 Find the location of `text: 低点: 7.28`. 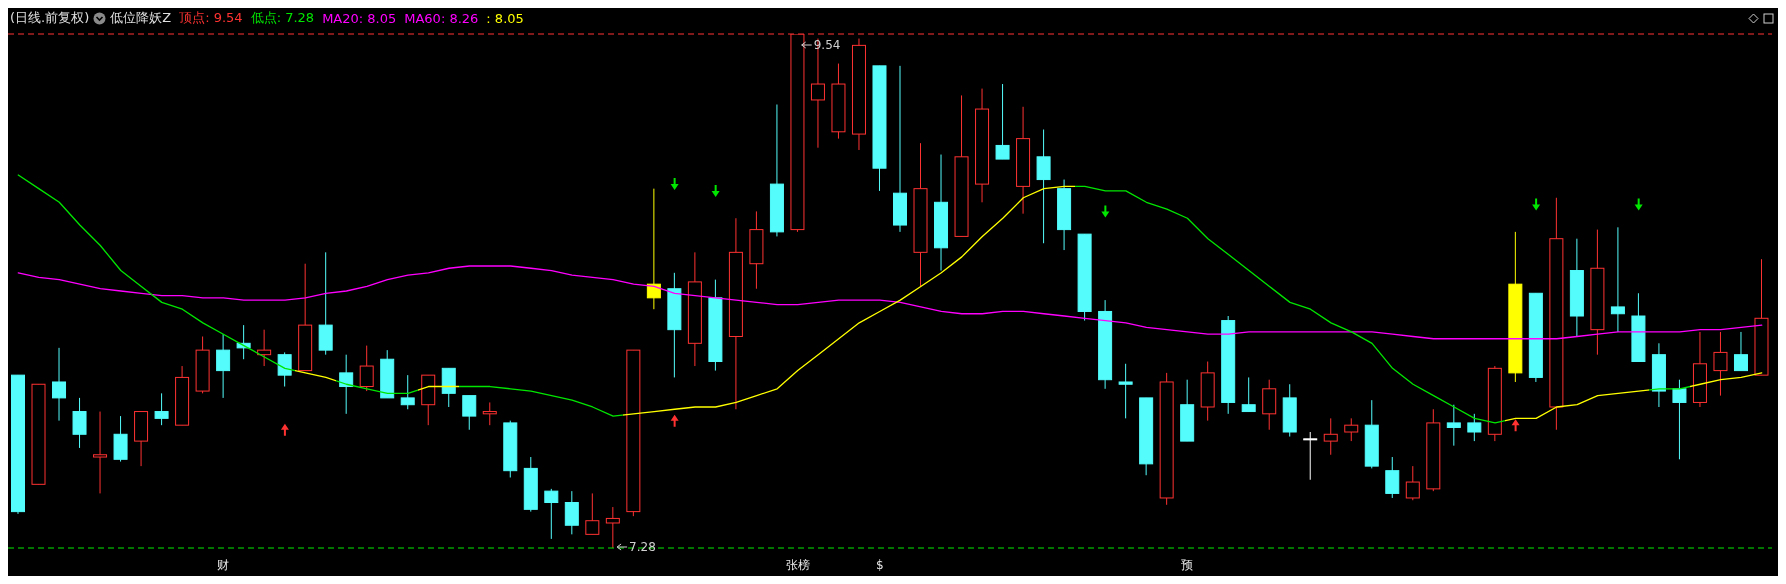

text: 低点: 7.28 is located at coordinates (282, 18).